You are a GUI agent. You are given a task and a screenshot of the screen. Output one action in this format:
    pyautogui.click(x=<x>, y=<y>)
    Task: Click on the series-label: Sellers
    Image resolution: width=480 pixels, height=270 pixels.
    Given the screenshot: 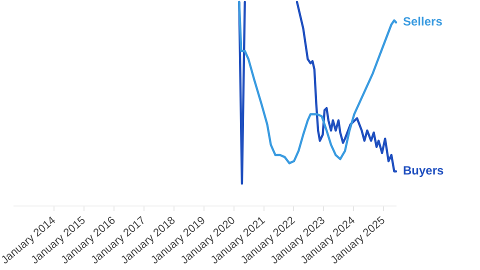 What is the action you would take?
    pyautogui.click(x=423, y=21)
    